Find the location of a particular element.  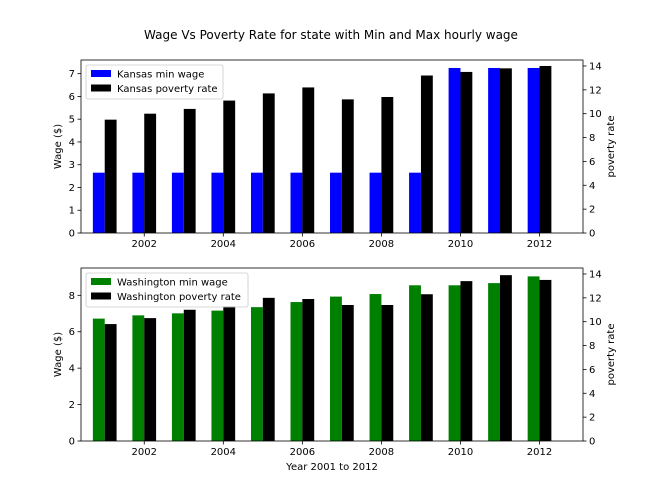

washington-y2-tick-label: 6 is located at coordinates (592, 370).